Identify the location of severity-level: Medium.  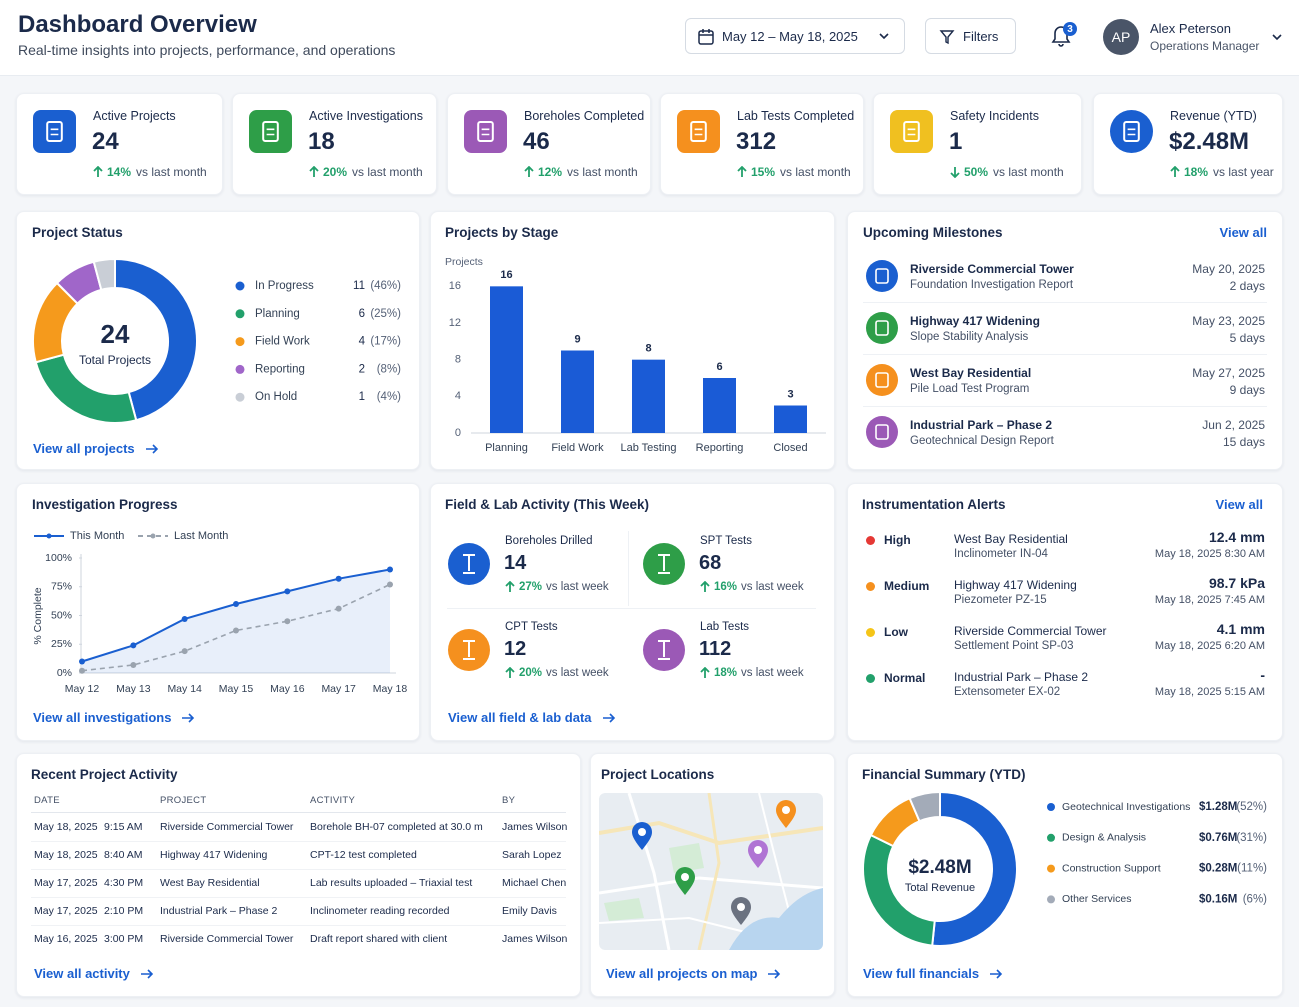
(907, 586).